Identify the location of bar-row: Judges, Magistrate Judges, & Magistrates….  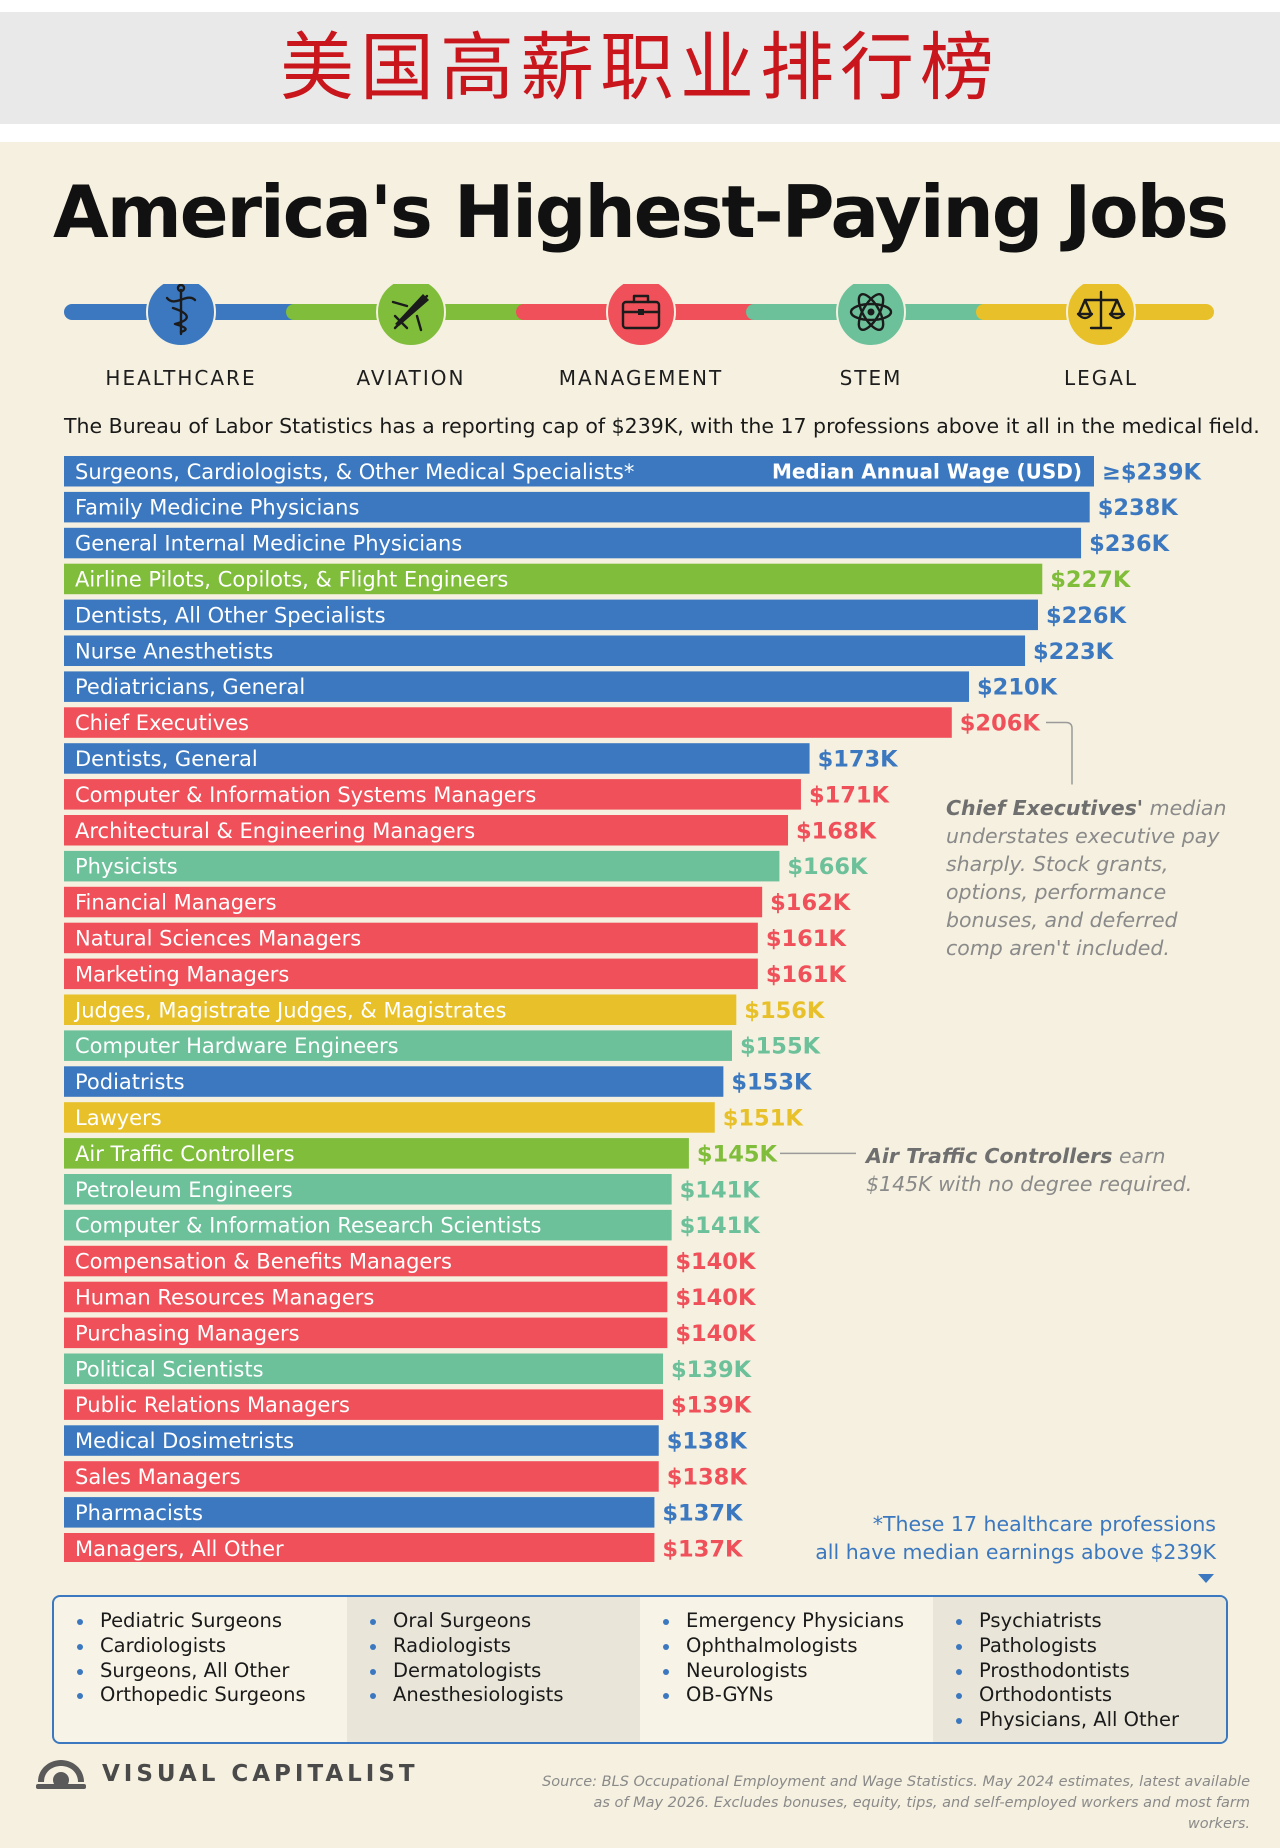
(445, 1009).